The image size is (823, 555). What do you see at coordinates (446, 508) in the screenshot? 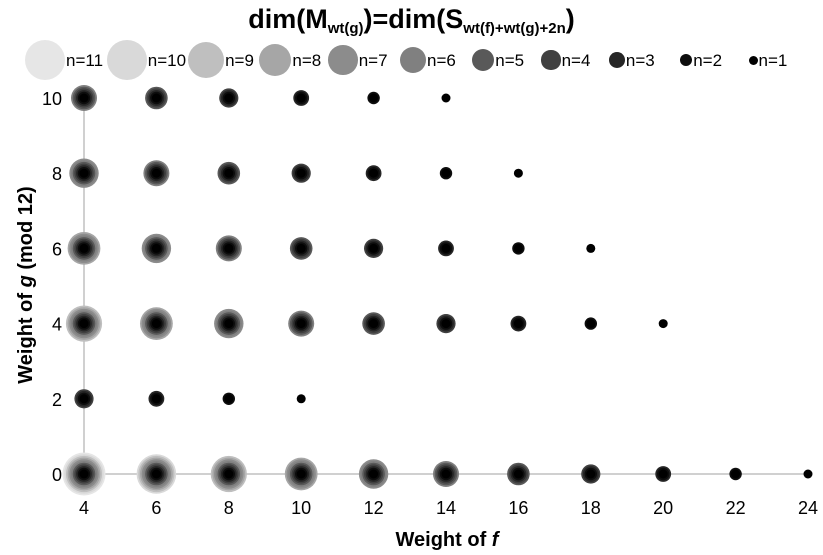
I see `x-tick-label: 14` at bounding box center [446, 508].